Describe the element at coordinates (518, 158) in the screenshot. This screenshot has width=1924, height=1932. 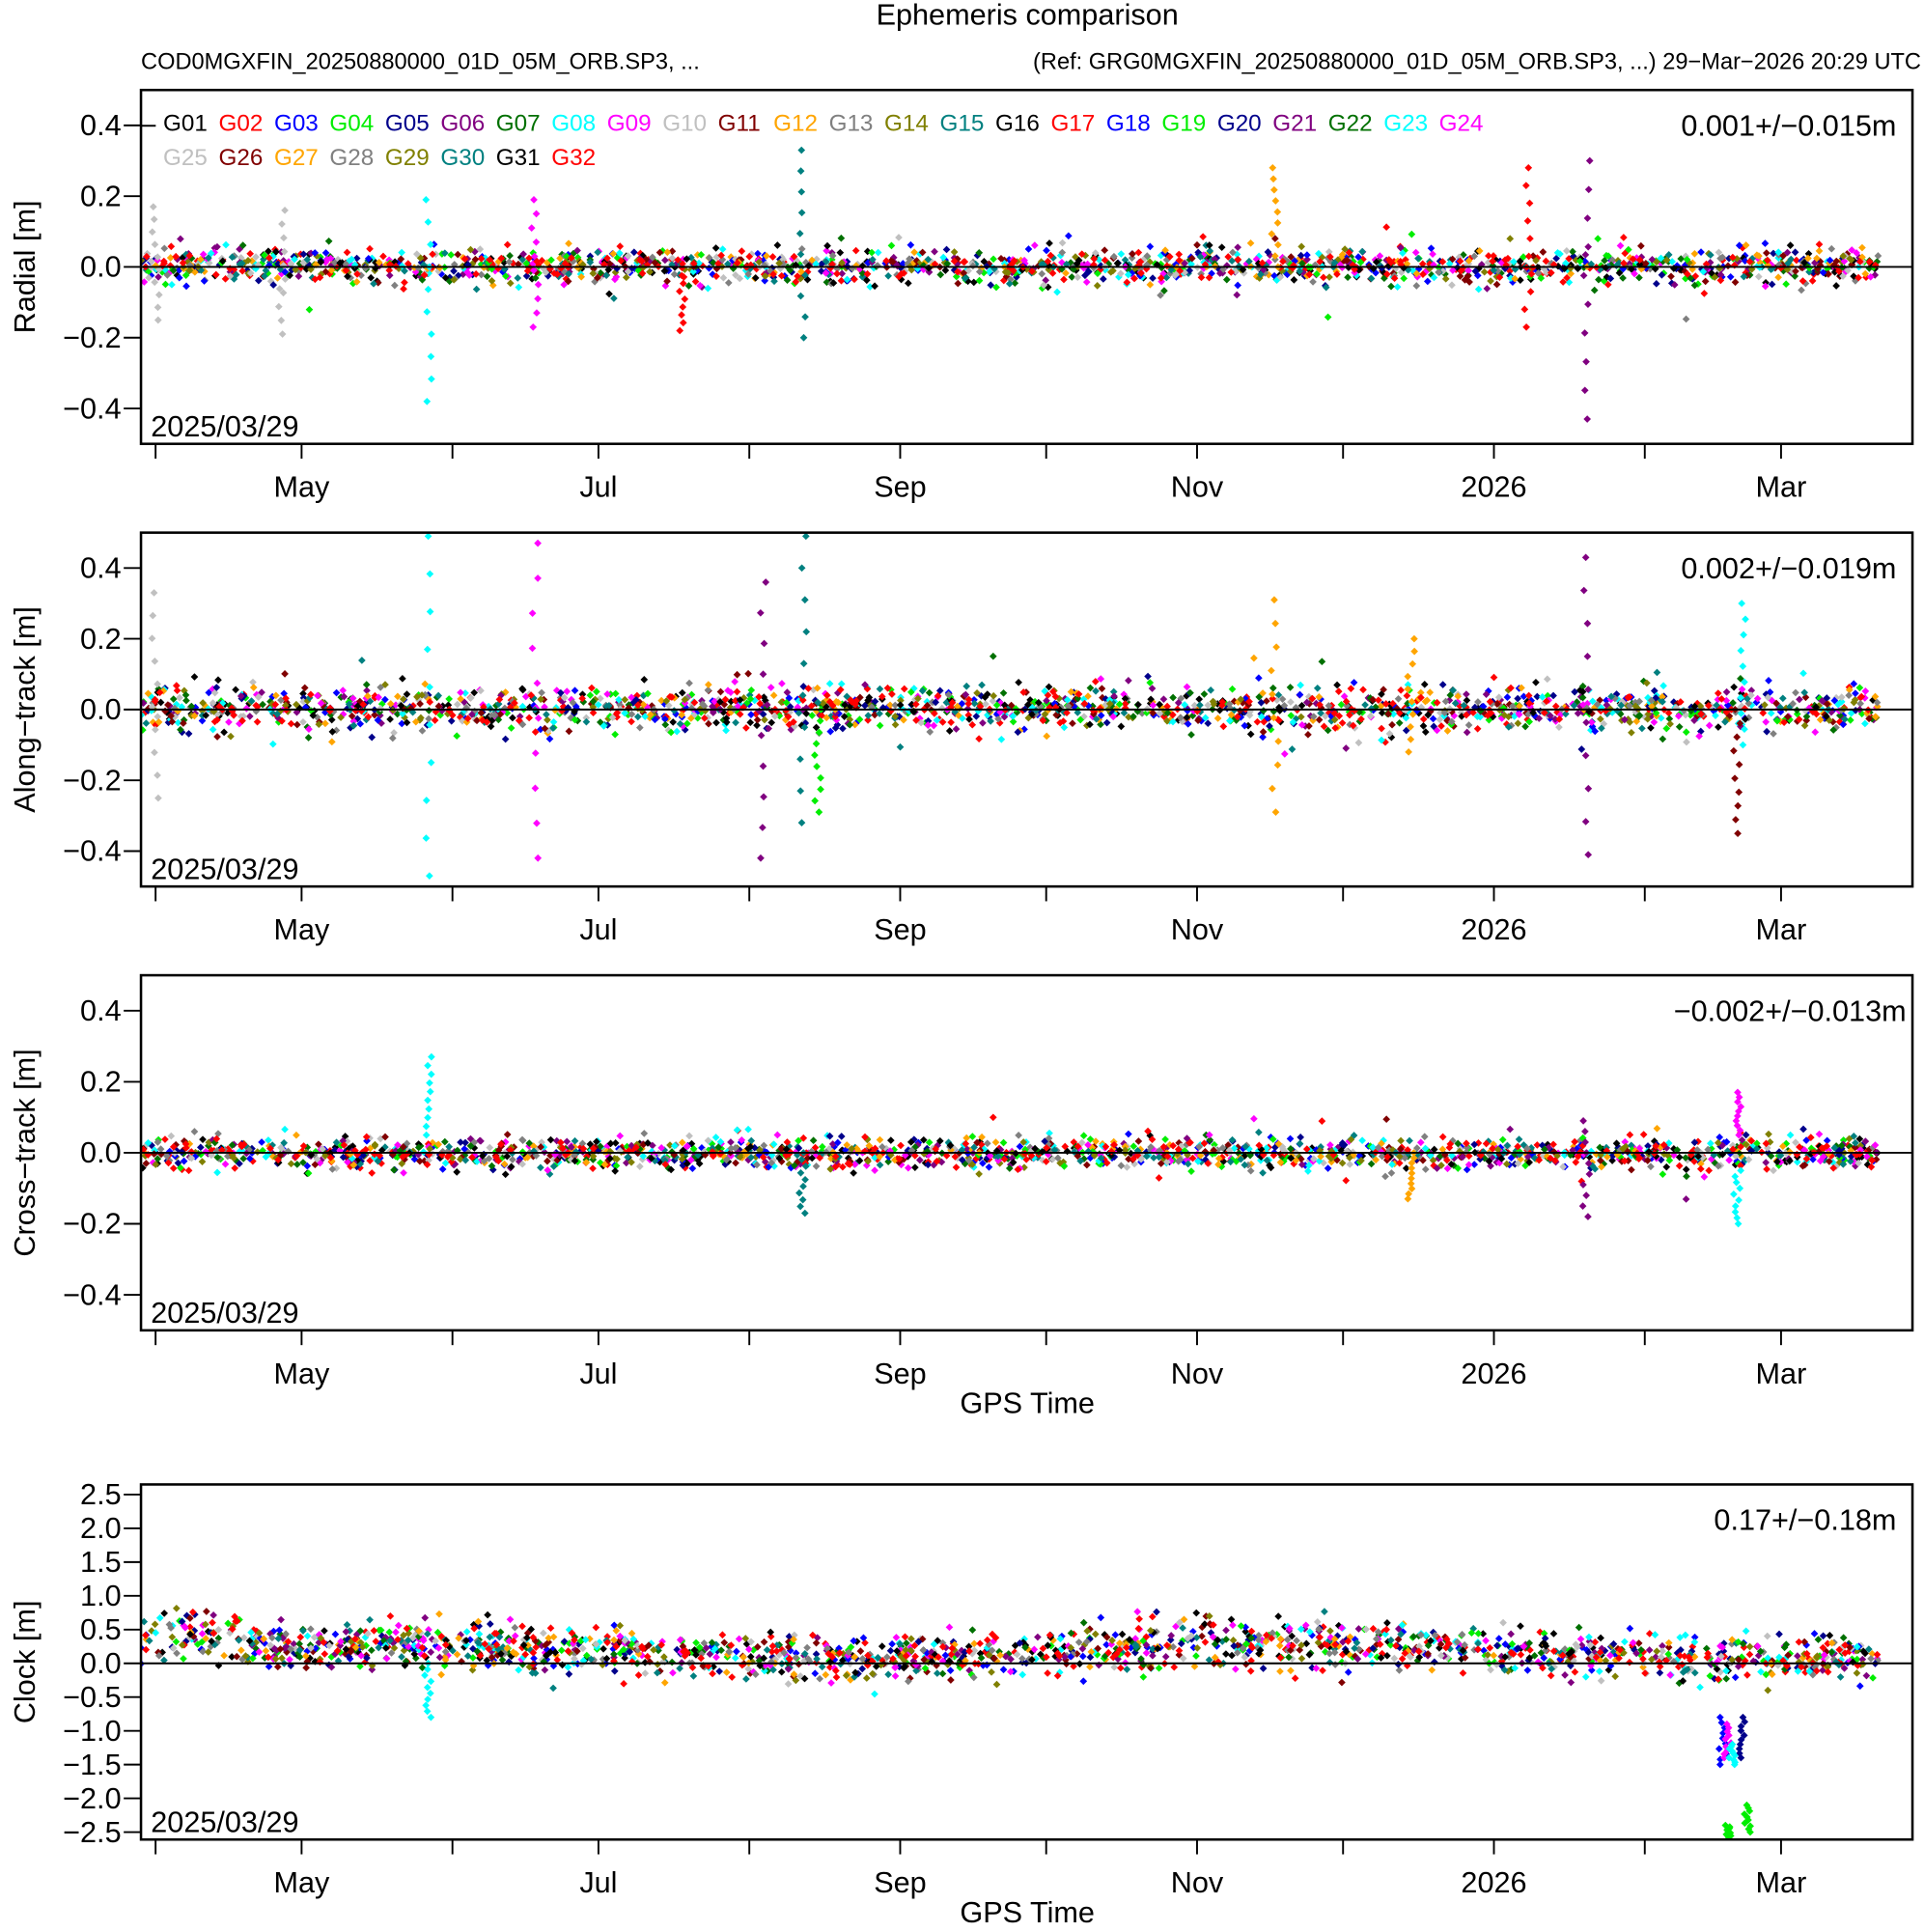
I see `legend-entry: G31` at that location.